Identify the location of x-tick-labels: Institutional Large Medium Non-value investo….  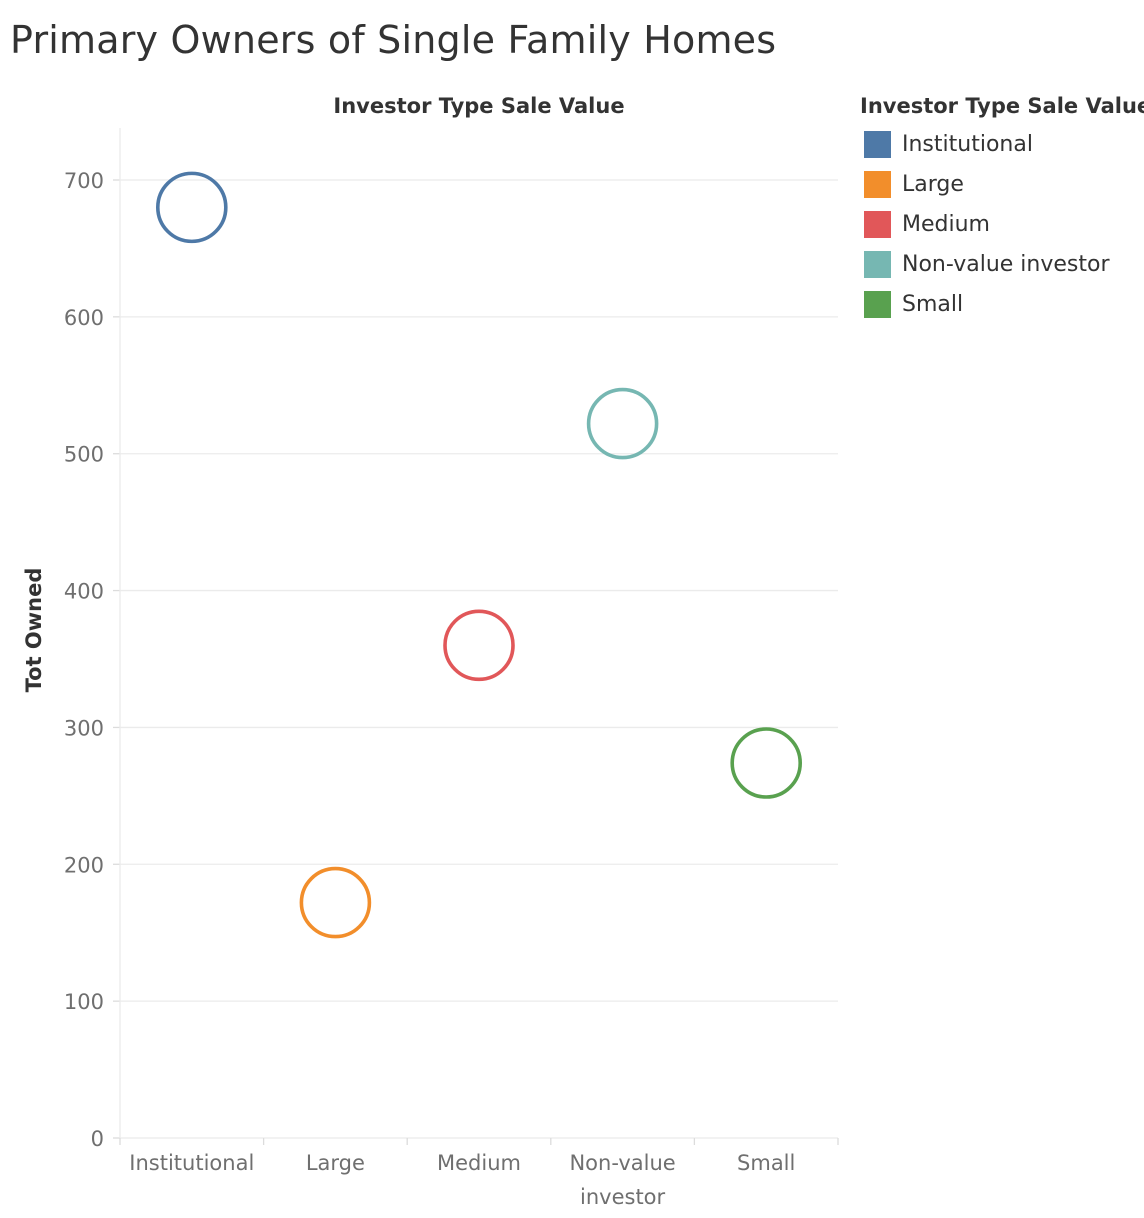
(462, 1180).